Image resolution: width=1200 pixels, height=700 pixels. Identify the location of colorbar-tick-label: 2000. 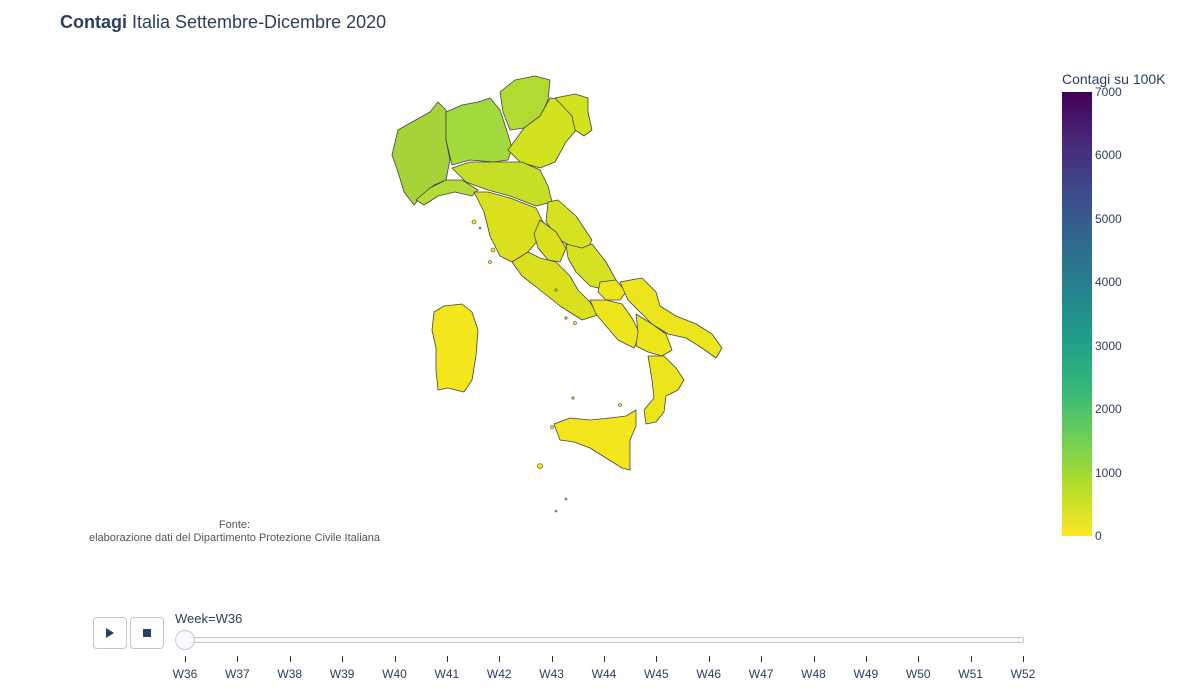
(1108, 409).